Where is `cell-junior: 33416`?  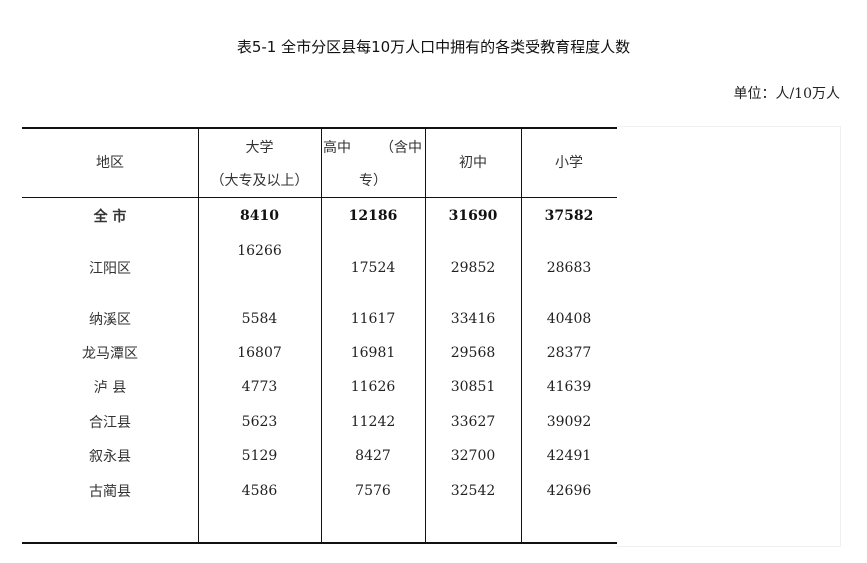
cell-junior: 33416 is located at coordinates (473, 319).